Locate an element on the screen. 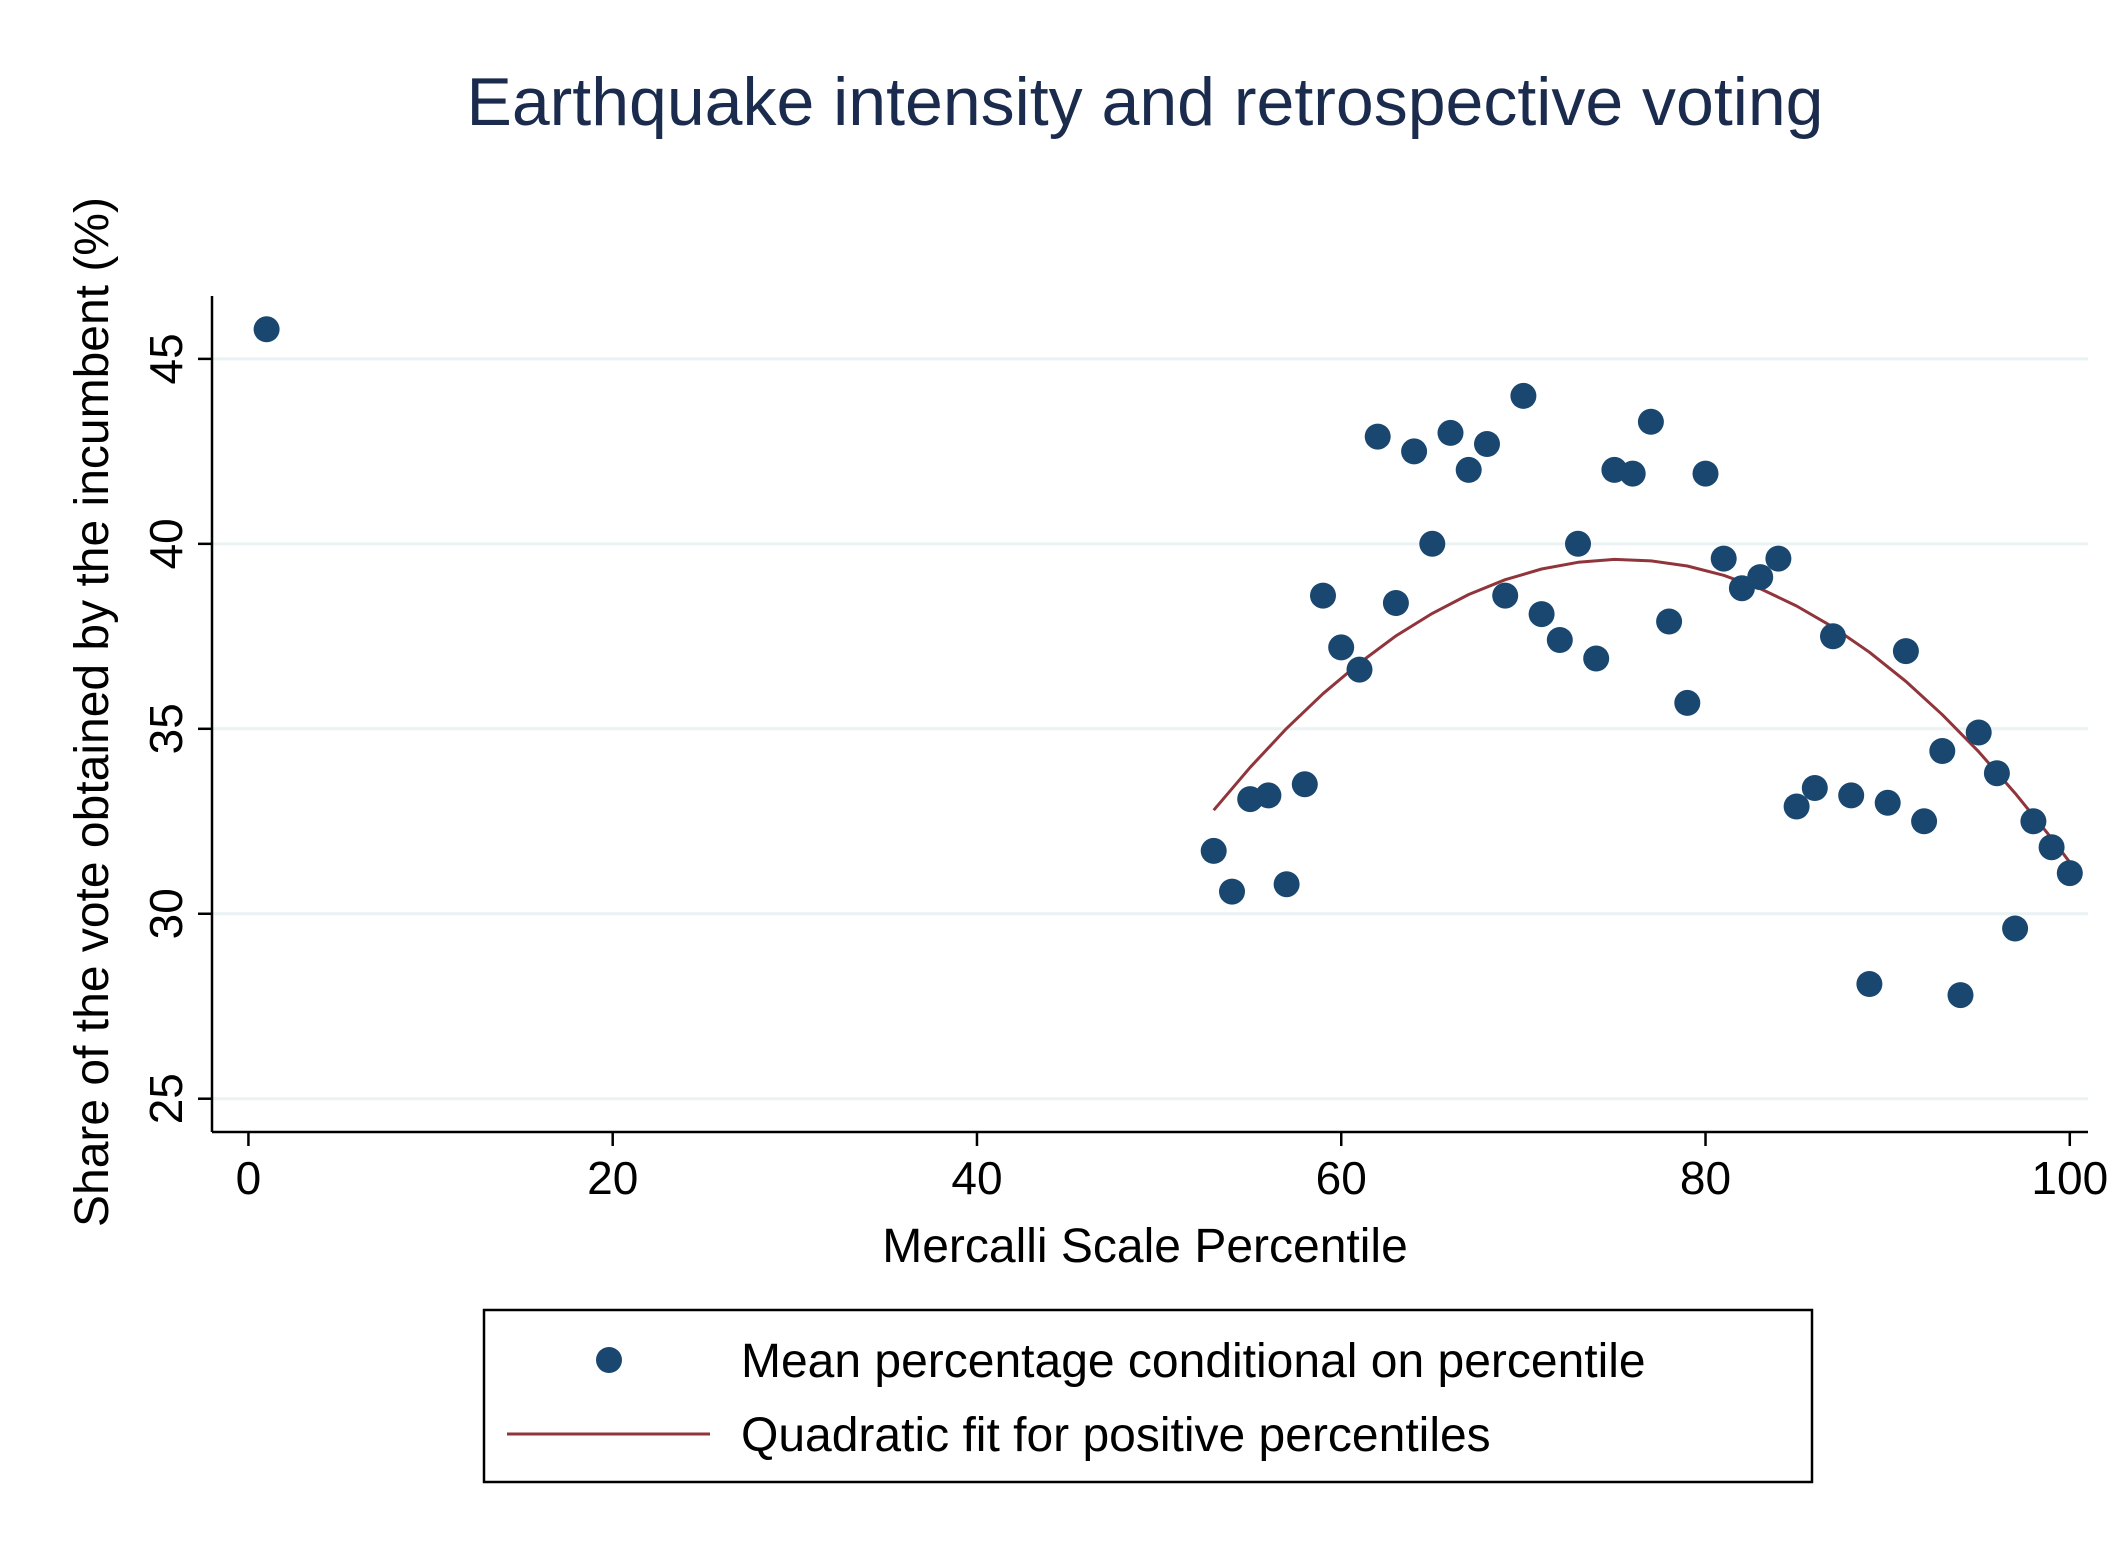 The height and width of the screenshot is (1545, 2124). y-axis-ticks: 25 30 35 40 45 is located at coordinates (176, 728).